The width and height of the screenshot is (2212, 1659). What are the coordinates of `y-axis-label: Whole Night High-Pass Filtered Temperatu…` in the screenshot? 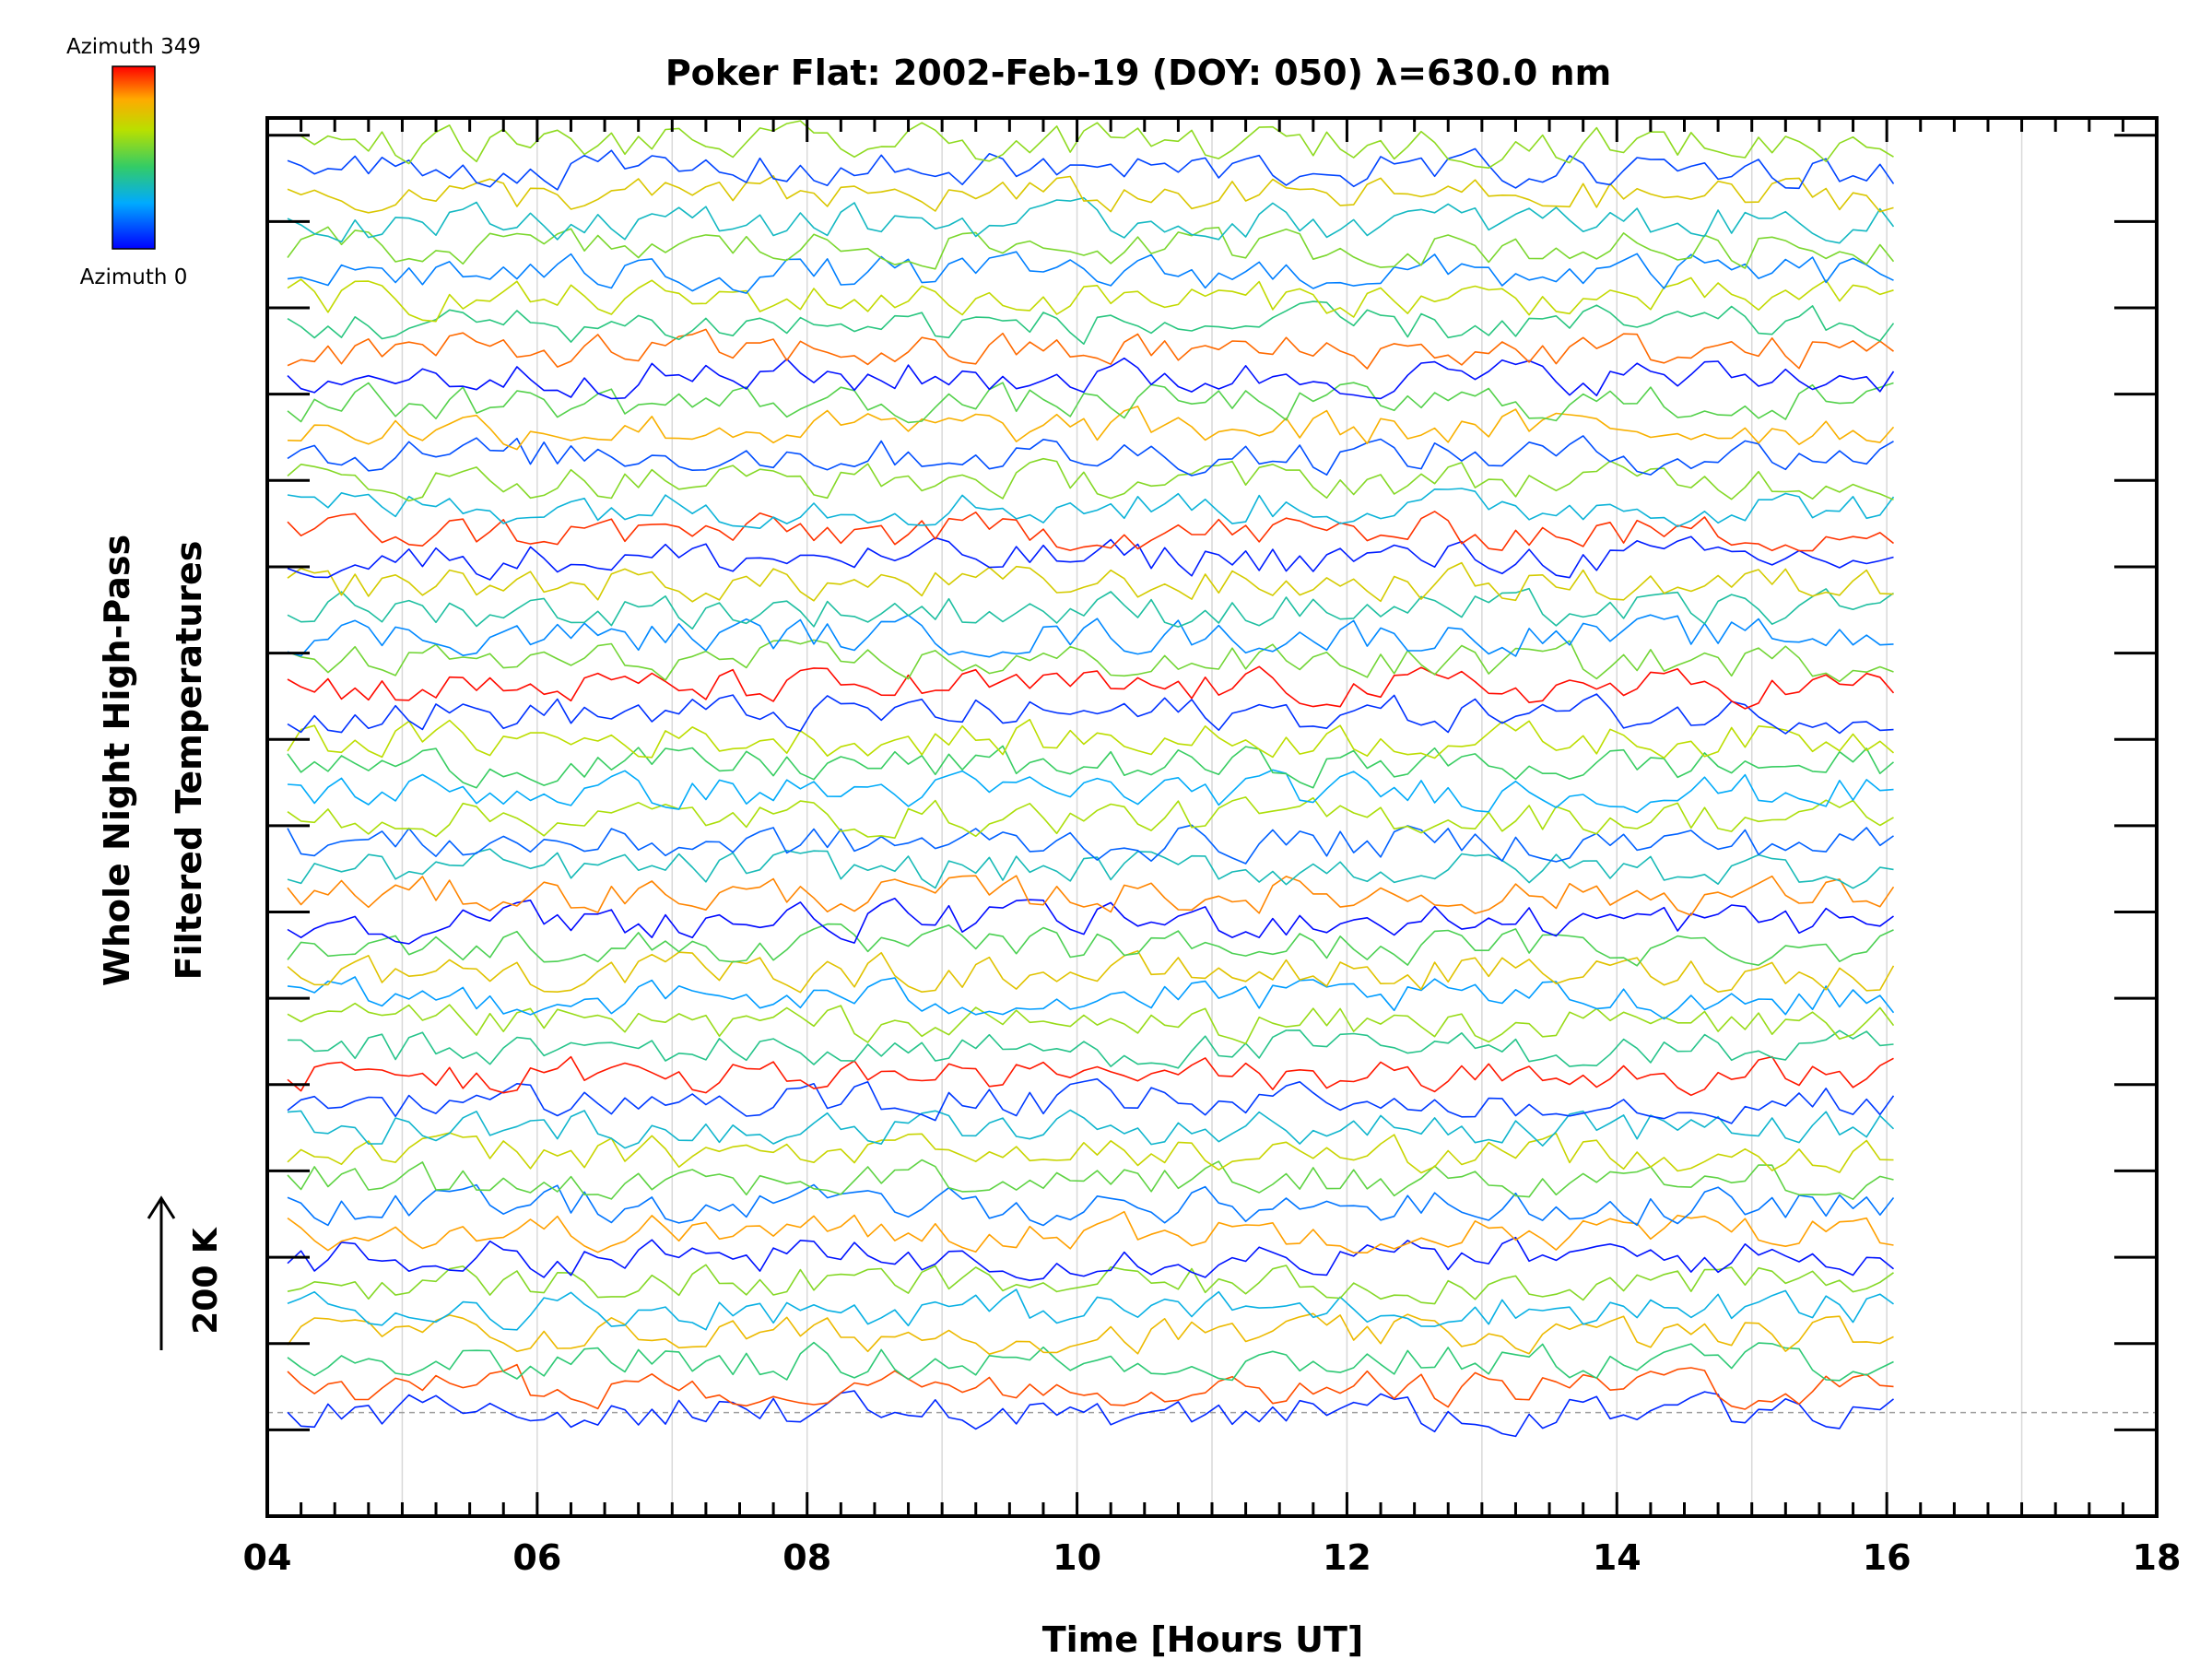 It's located at (153, 760).